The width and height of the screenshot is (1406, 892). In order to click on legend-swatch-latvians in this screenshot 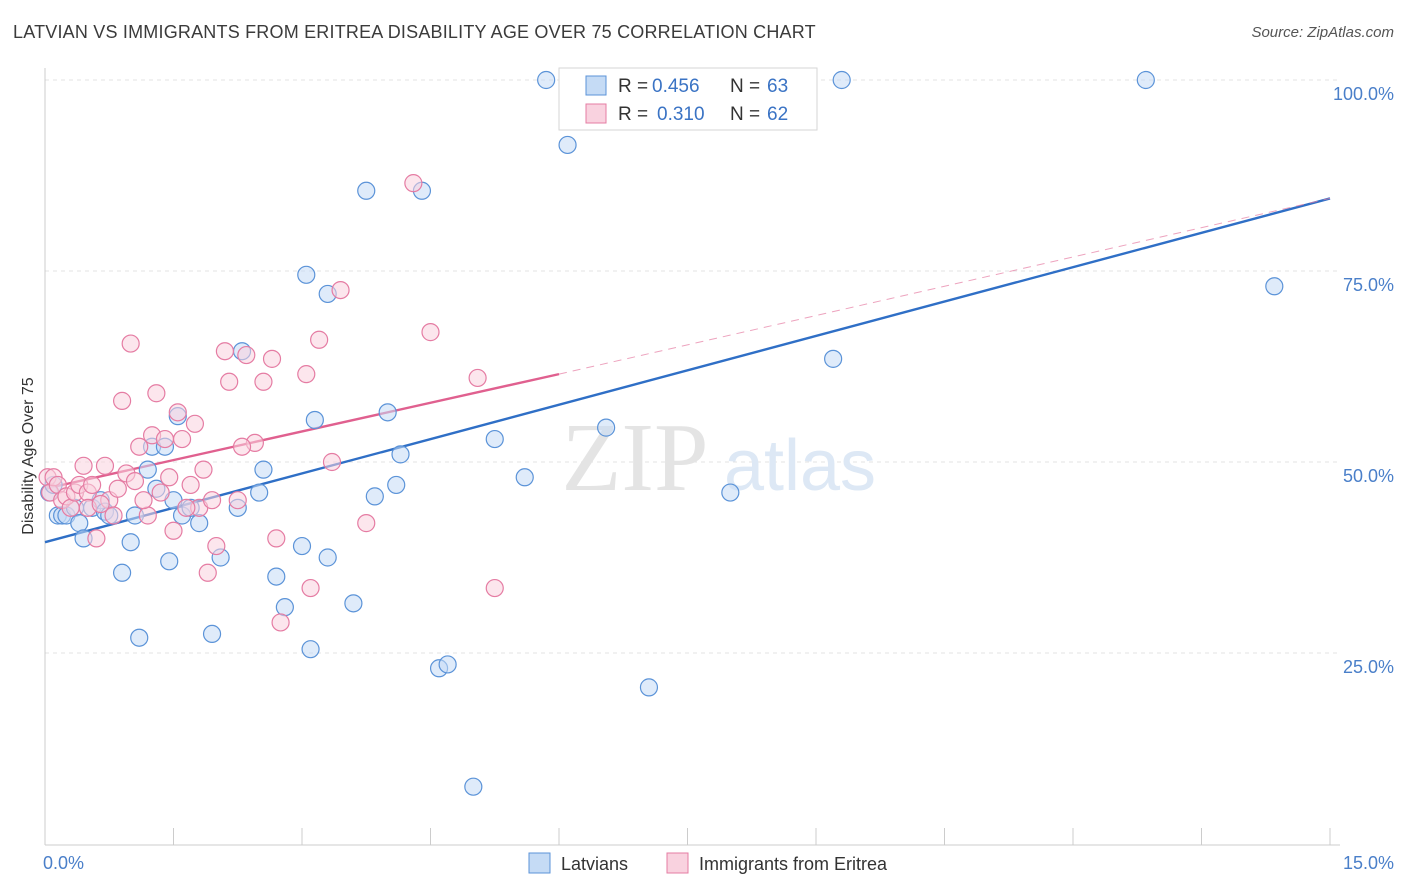, I will do `click(596, 85)`.